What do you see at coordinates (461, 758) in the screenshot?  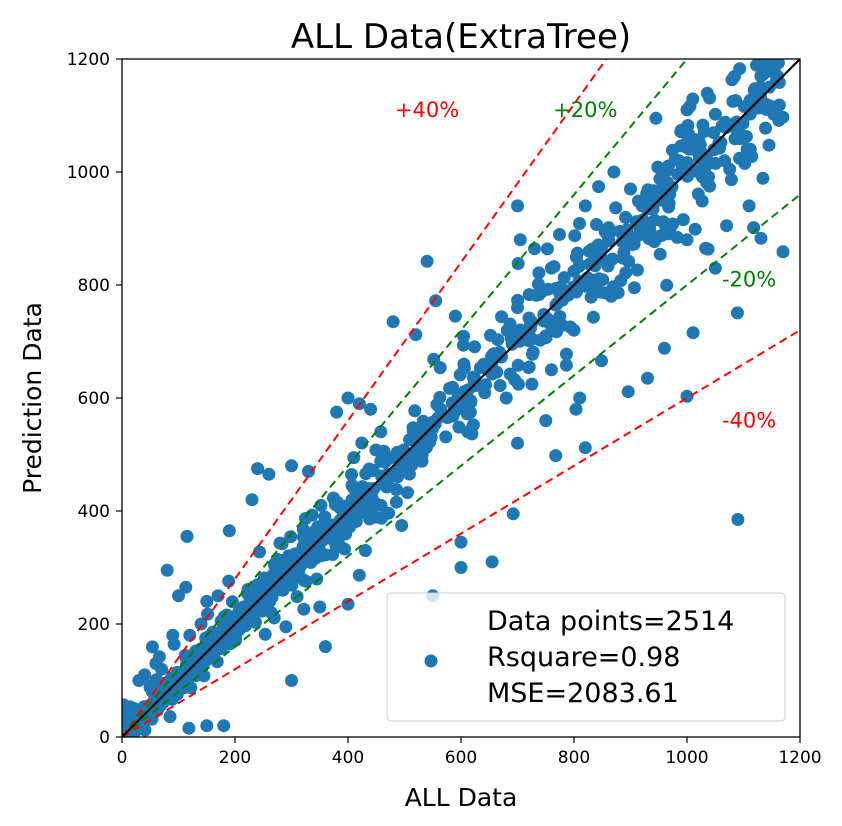 I see `x-tick-label: 600` at bounding box center [461, 758].